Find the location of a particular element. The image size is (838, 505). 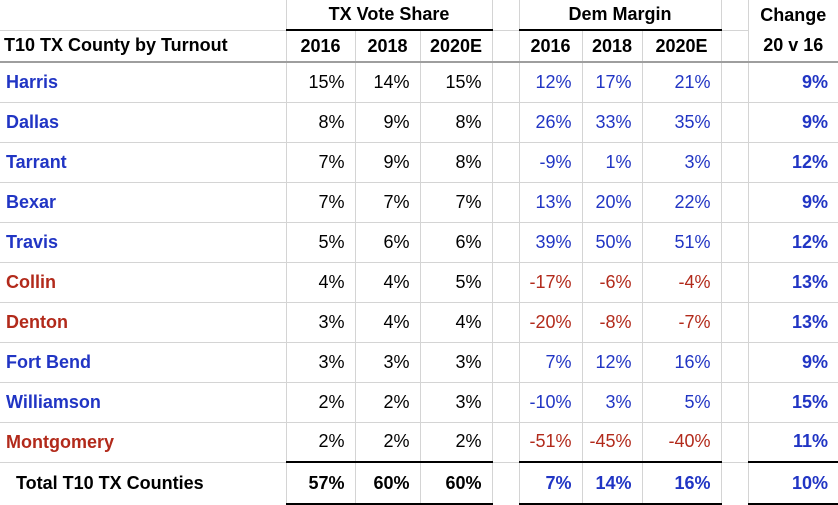

dem-margin-value: -40% is located at coordinates (682, 442).